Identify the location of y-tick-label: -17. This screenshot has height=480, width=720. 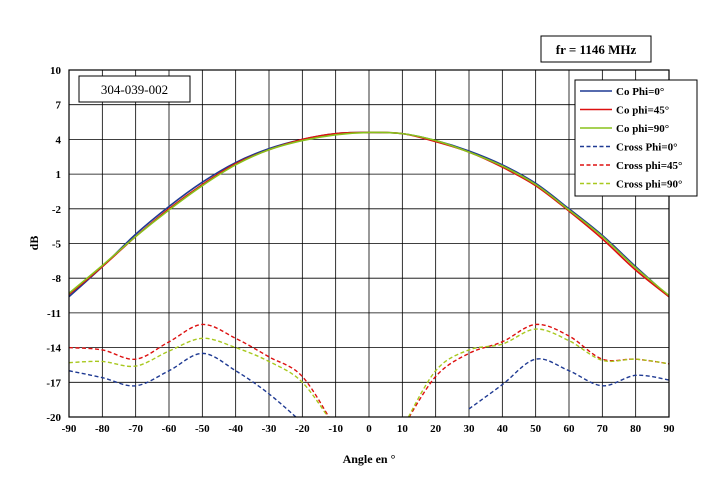
(53, 383).